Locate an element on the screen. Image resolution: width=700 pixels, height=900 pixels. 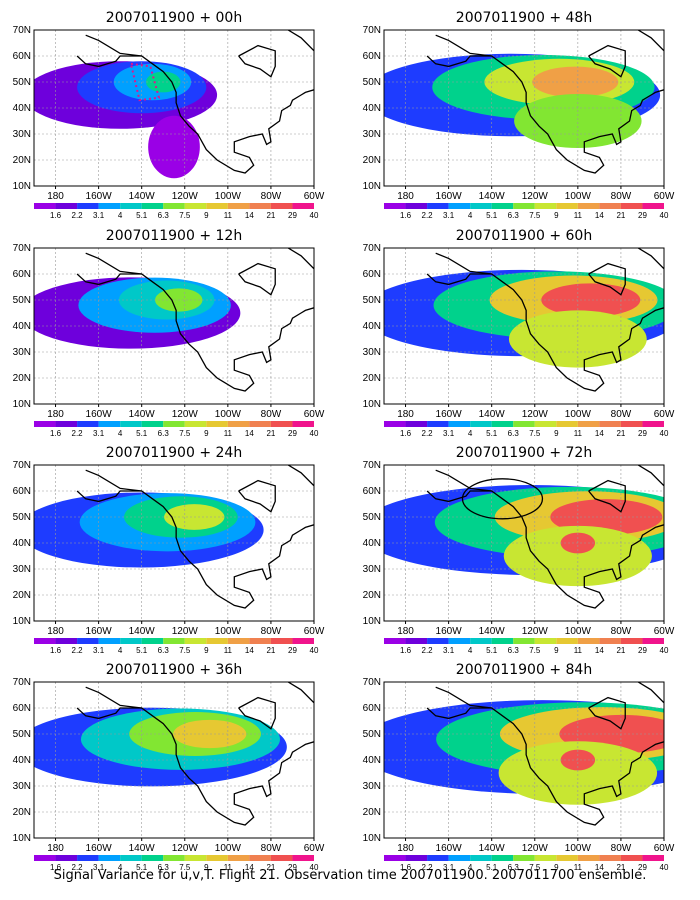
colorbar-label: 4 is located at coordinates (120, 215).